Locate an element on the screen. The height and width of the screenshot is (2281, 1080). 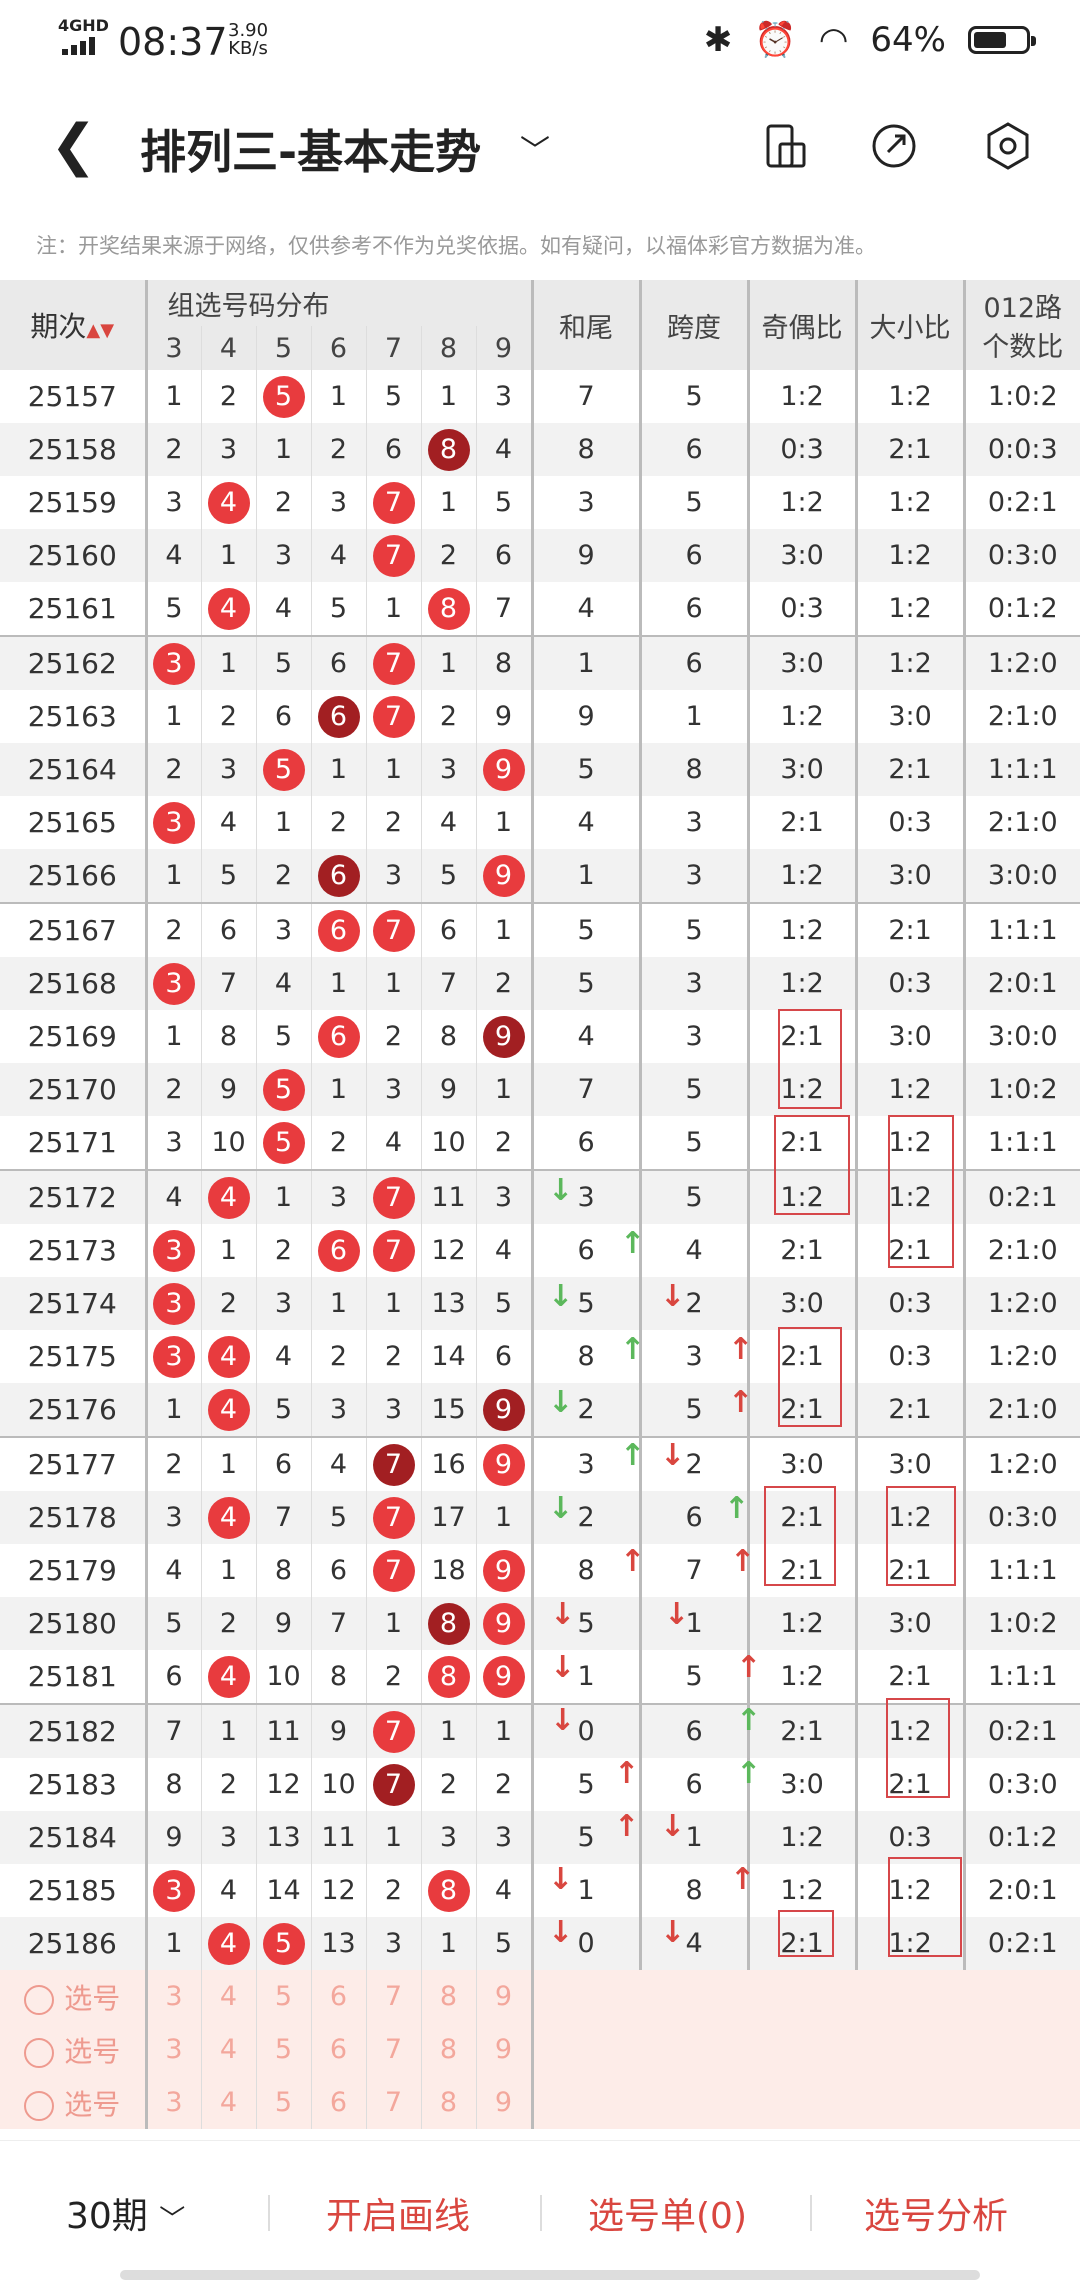
table-row: 25186 1 4 5 13 3 1 5 0 4 2:1 1:2 0:2:1 is located at coordinates (540, 1943).